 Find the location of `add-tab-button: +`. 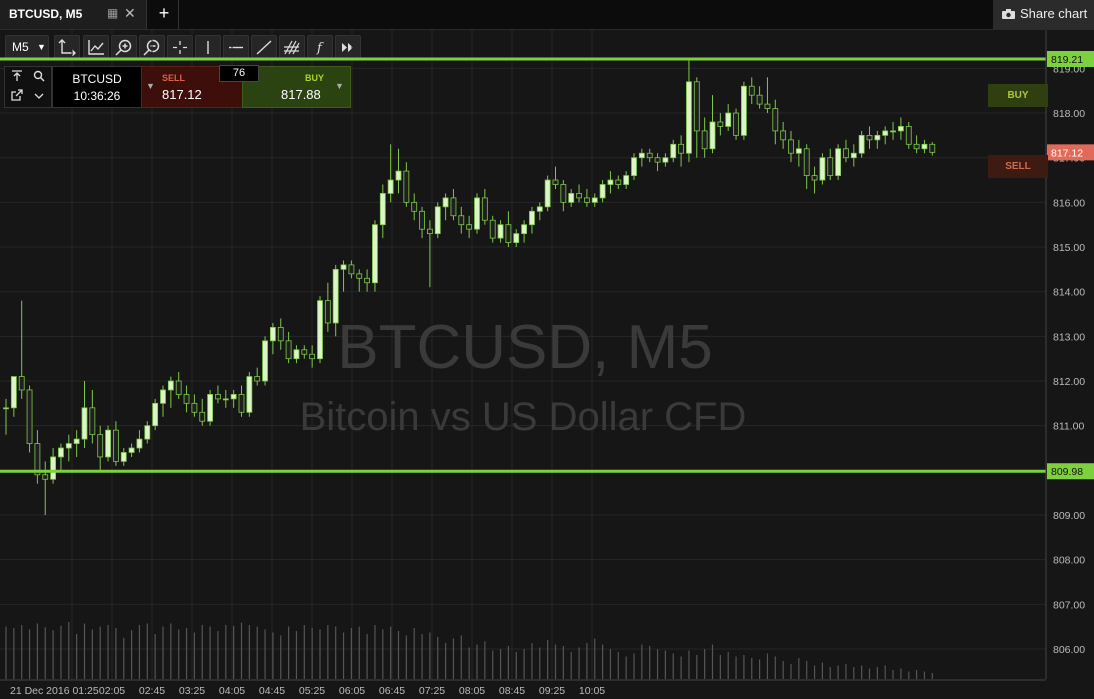

add-tab-button: + is located at coordinates (164, 14).